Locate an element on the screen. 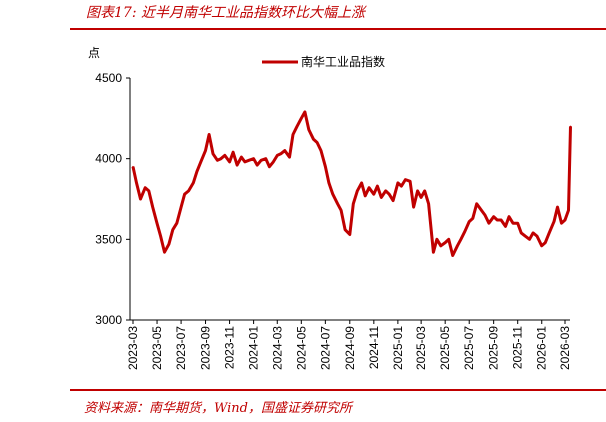 Image resolution: width=606 pixels, height=422 pixels. x-tick-label: 2024-07 is located at coordinates (325, 348).